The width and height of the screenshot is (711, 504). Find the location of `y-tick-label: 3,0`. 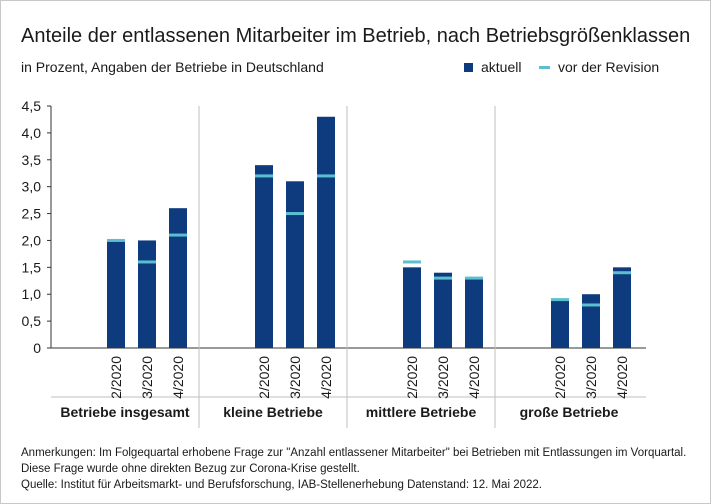

y-tick-label: 3,0 is located at coordinates (32, 187).